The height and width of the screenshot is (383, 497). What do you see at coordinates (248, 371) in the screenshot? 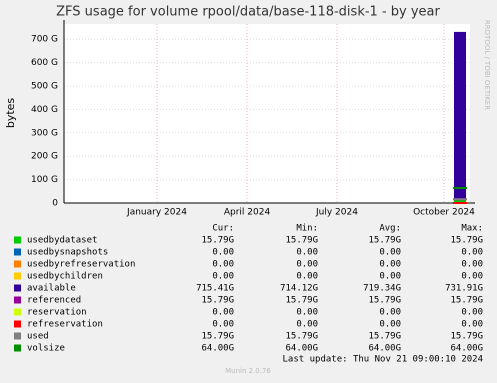
I see `footer: Munin 2.0.76` at bounding box center [248, 371].